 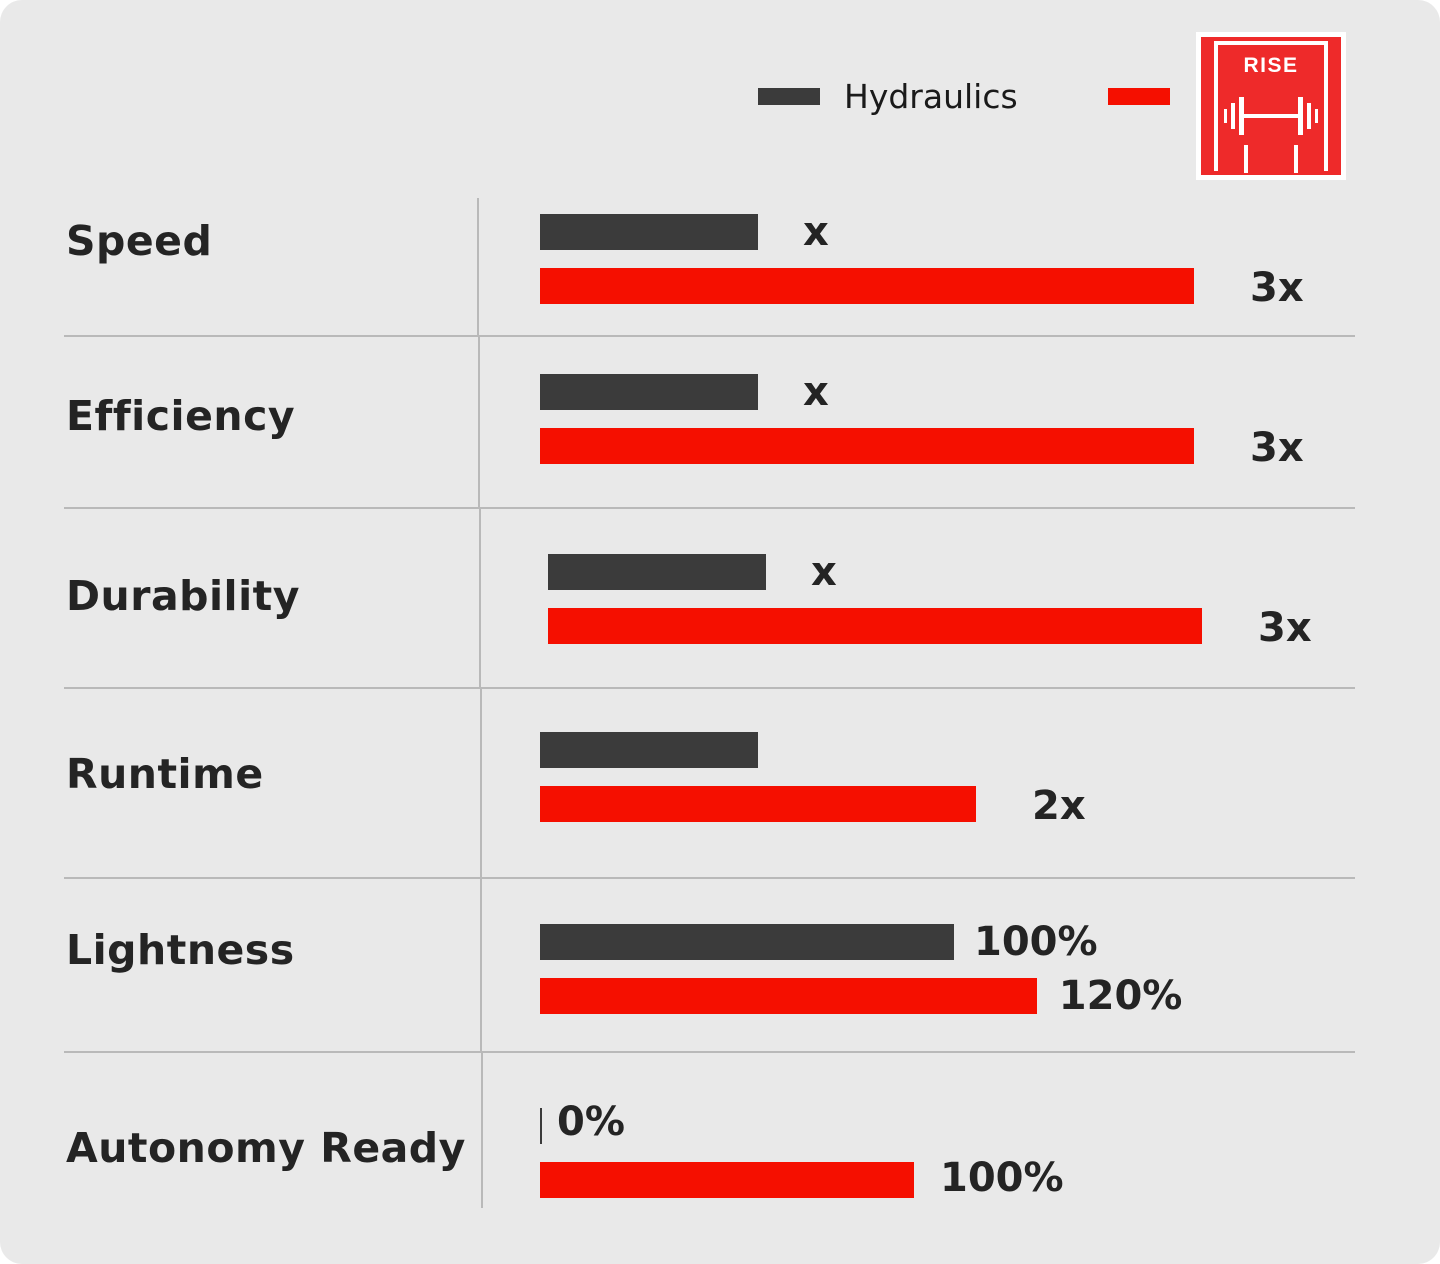 What do you see at coordinates (1002, 1178) in the screenshot?
I see `value-label-rise: 100%` at bounding box center [1002, 1178].